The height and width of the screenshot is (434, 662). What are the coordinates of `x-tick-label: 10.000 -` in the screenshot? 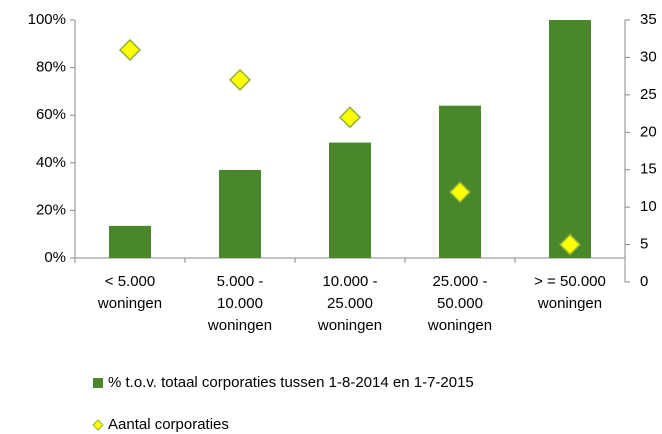 It's located at (349, 281).